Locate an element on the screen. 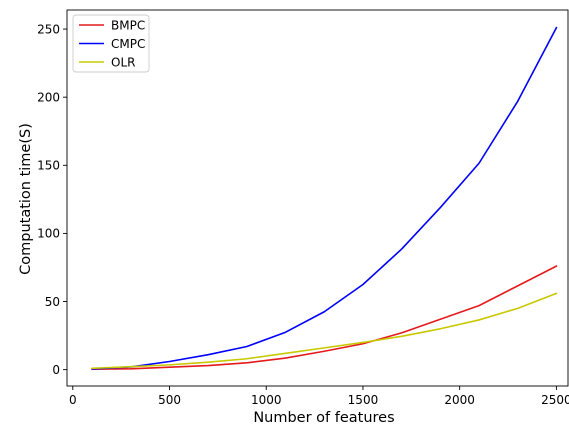 The image size is (569, 433). series-line-olr is located at coordinates (324, 331).